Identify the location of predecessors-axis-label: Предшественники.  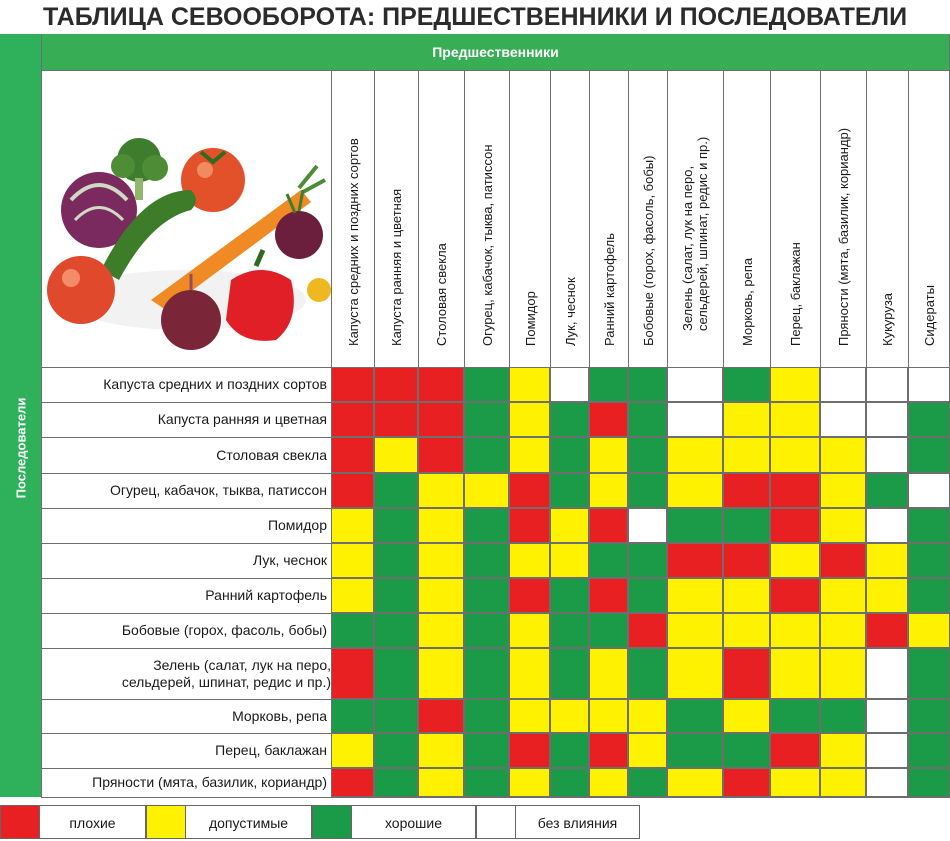
(495, 52).